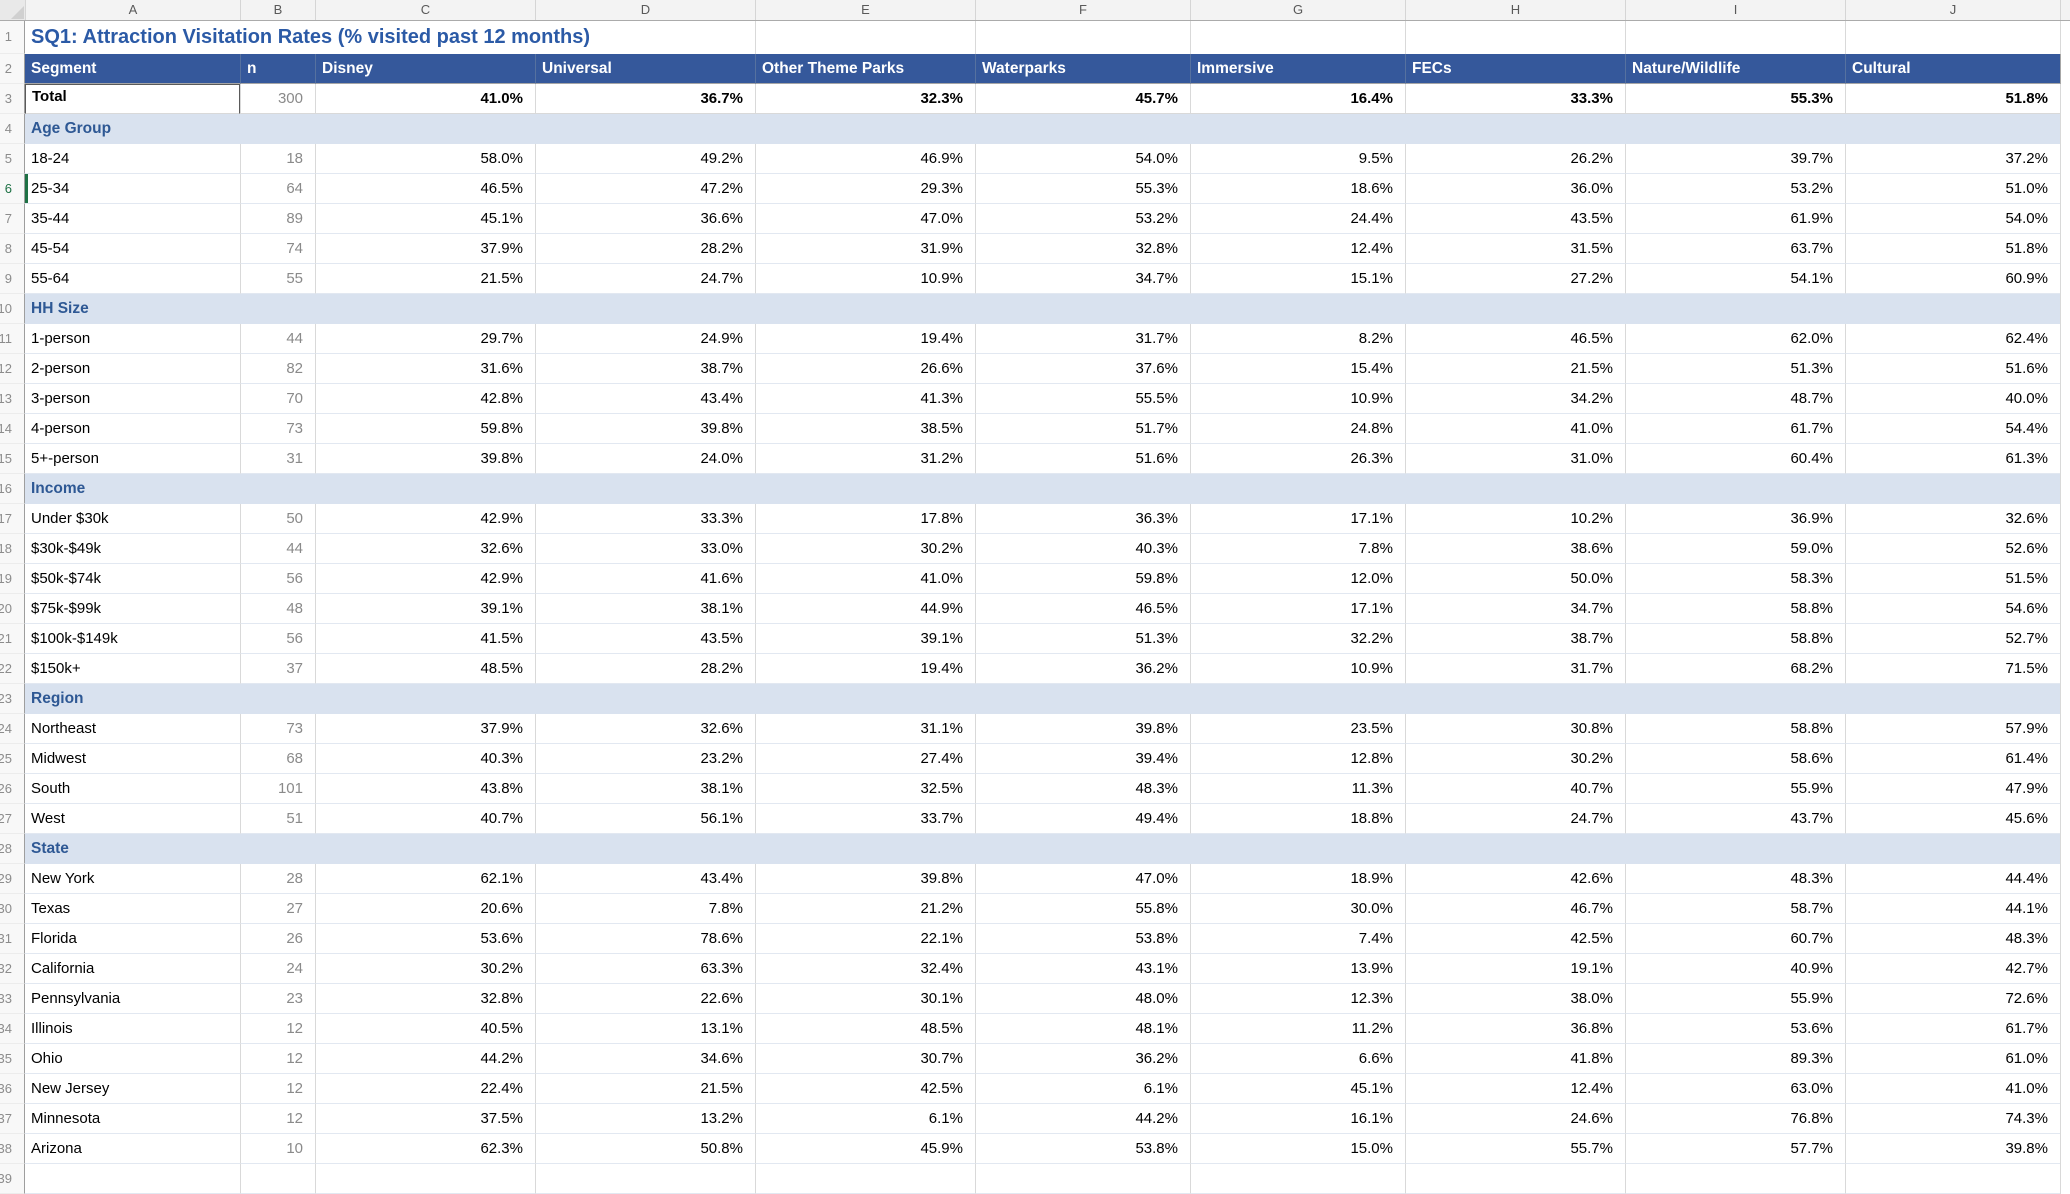  I want to click on value-cell: 28.2%, so click(645, 669).